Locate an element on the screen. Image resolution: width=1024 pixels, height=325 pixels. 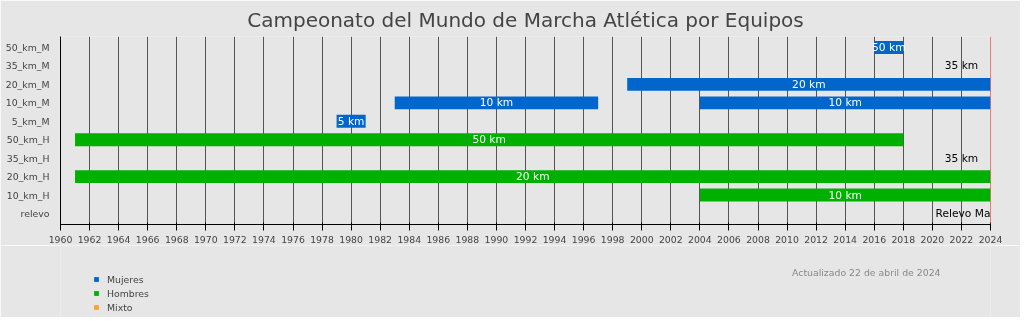
x-tick-label: 1972 is located at coordinates (235, 239).